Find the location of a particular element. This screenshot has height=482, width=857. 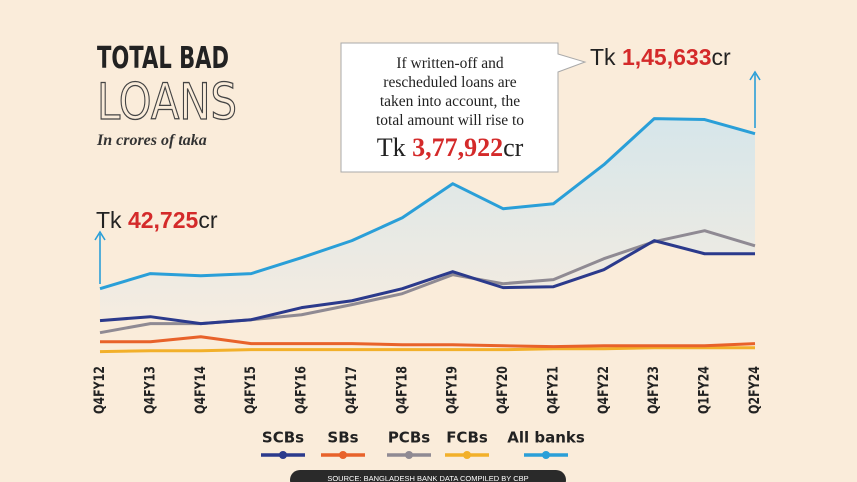

title-outline: LOANS is located at coordinates (167, 102).